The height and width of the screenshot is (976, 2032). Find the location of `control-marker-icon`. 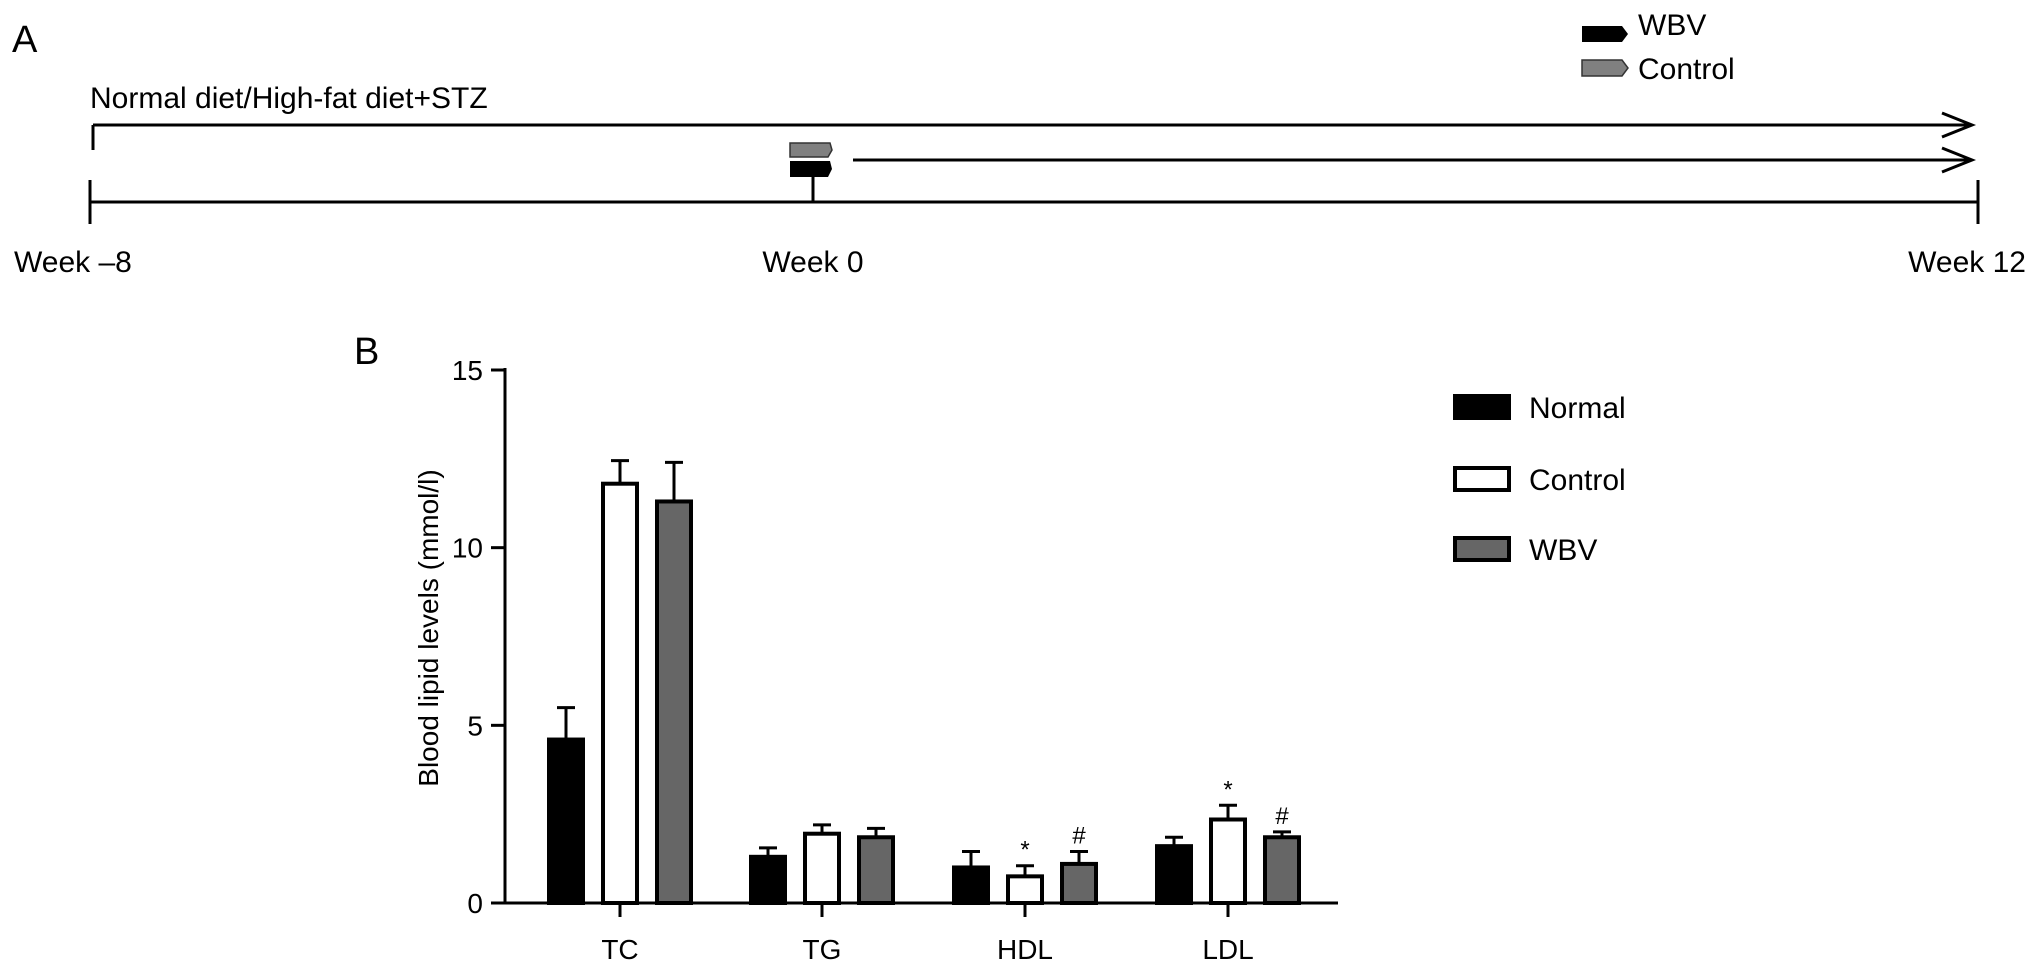

control-marker-icon is located at coordinates (811, 150).